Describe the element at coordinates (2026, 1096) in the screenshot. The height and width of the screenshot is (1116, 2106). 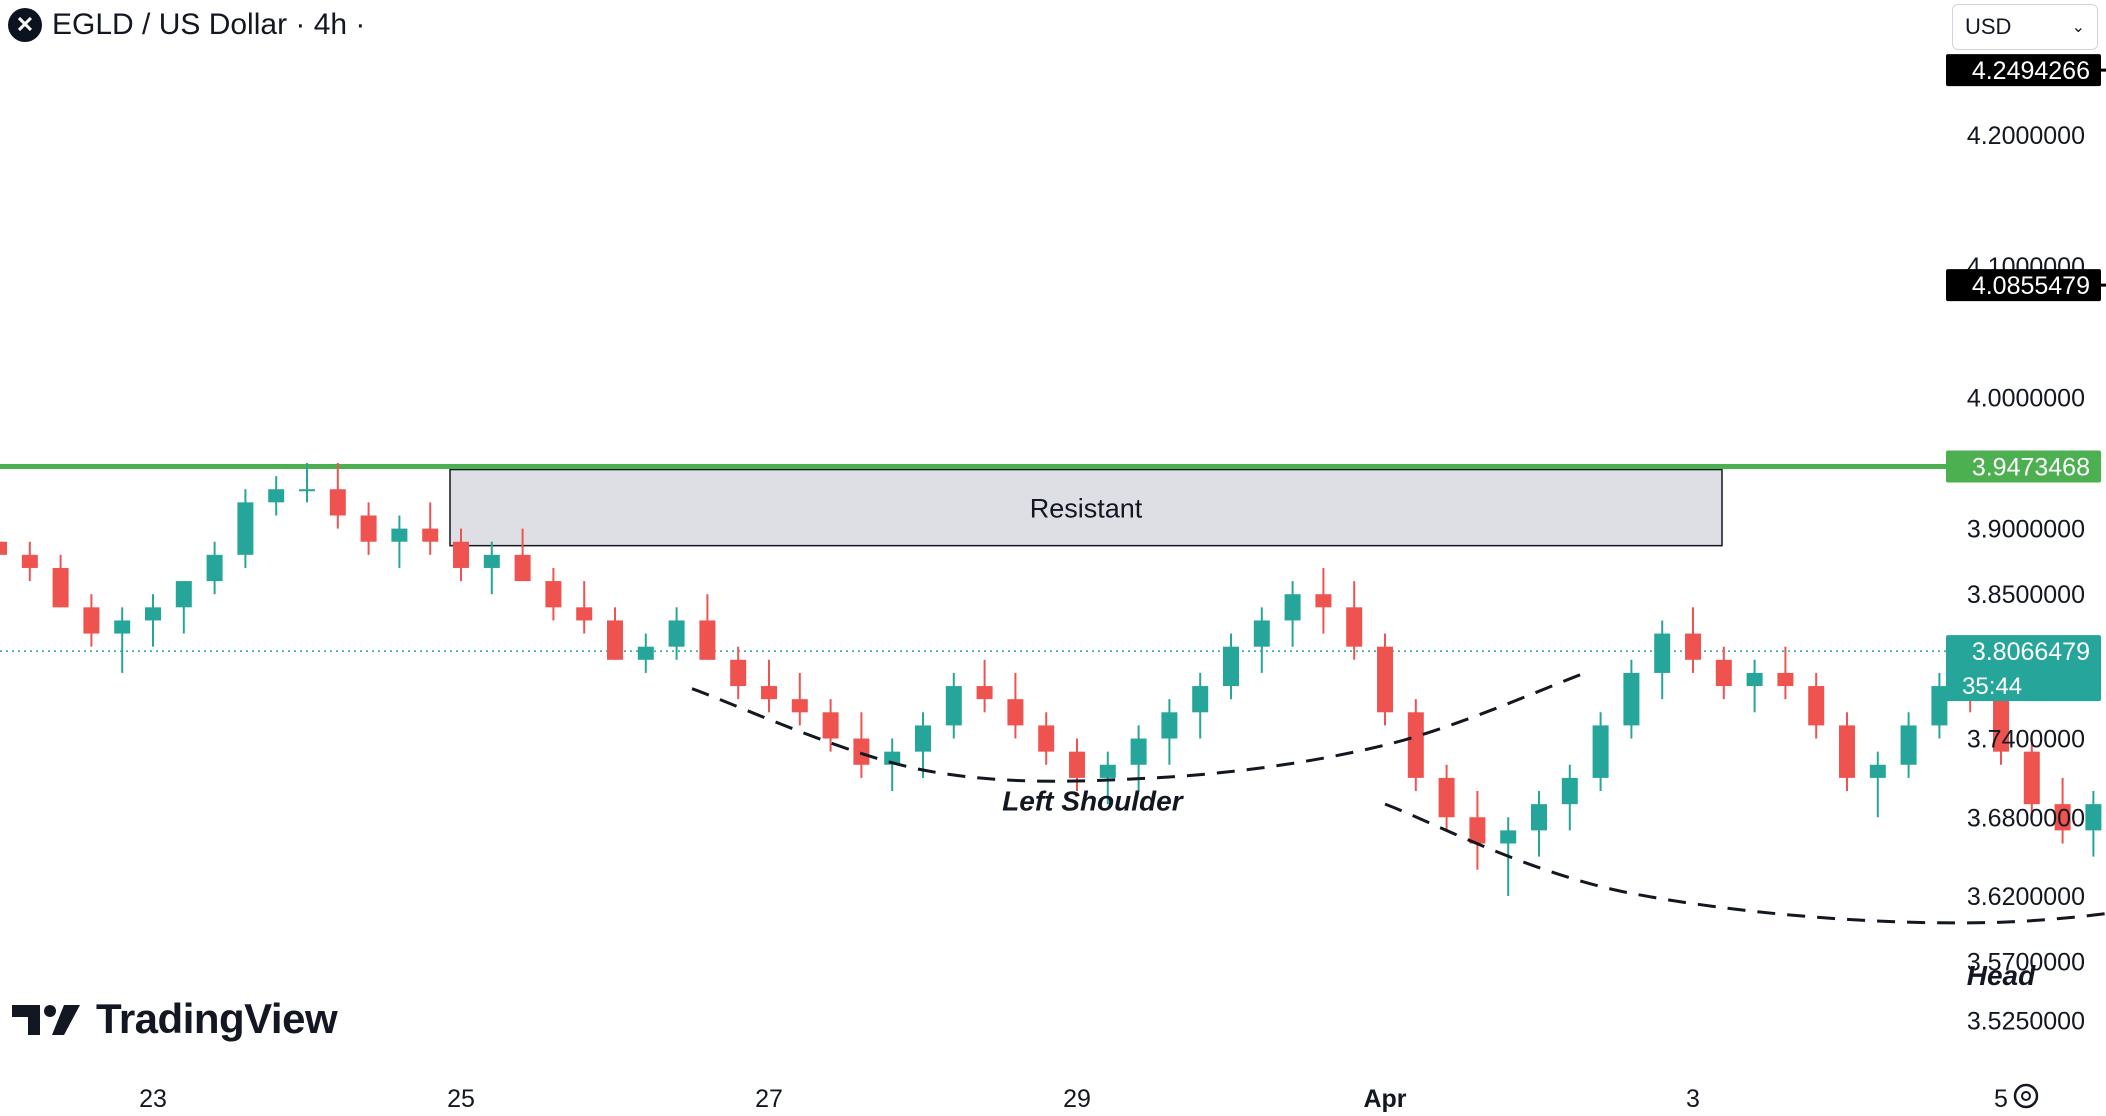
I see `gear-icon` at that location.